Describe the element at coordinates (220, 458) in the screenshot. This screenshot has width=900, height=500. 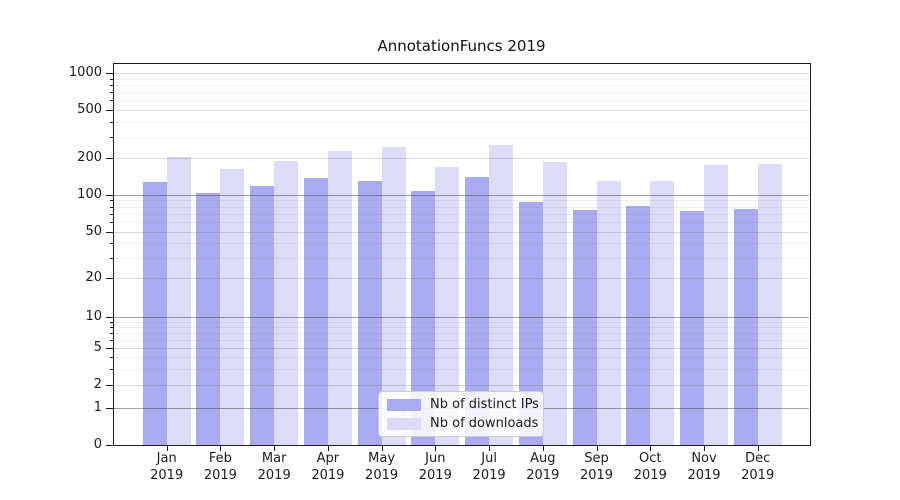
I see `x-tick-month: Feb` at that location.